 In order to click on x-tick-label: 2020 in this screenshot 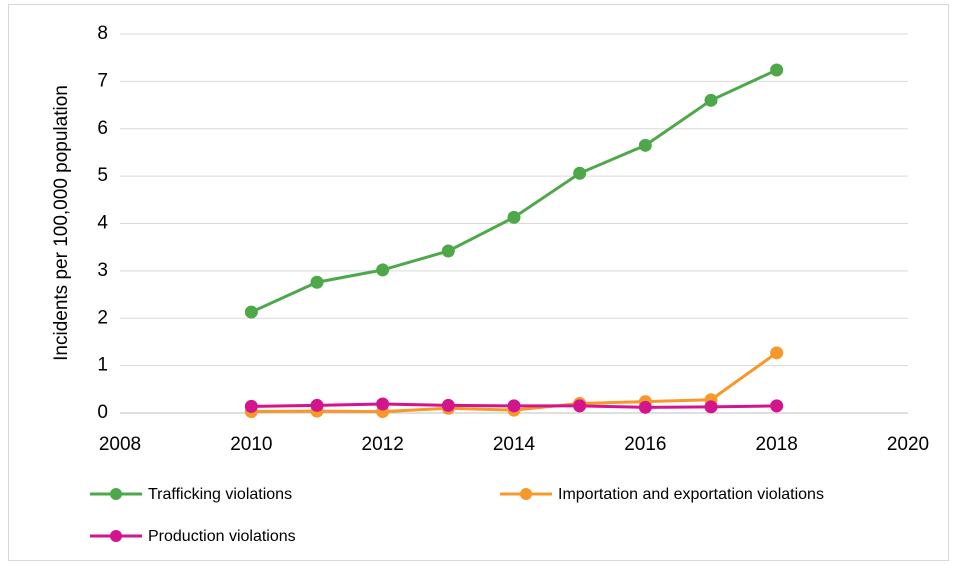, I will do `click(908, 444)`.